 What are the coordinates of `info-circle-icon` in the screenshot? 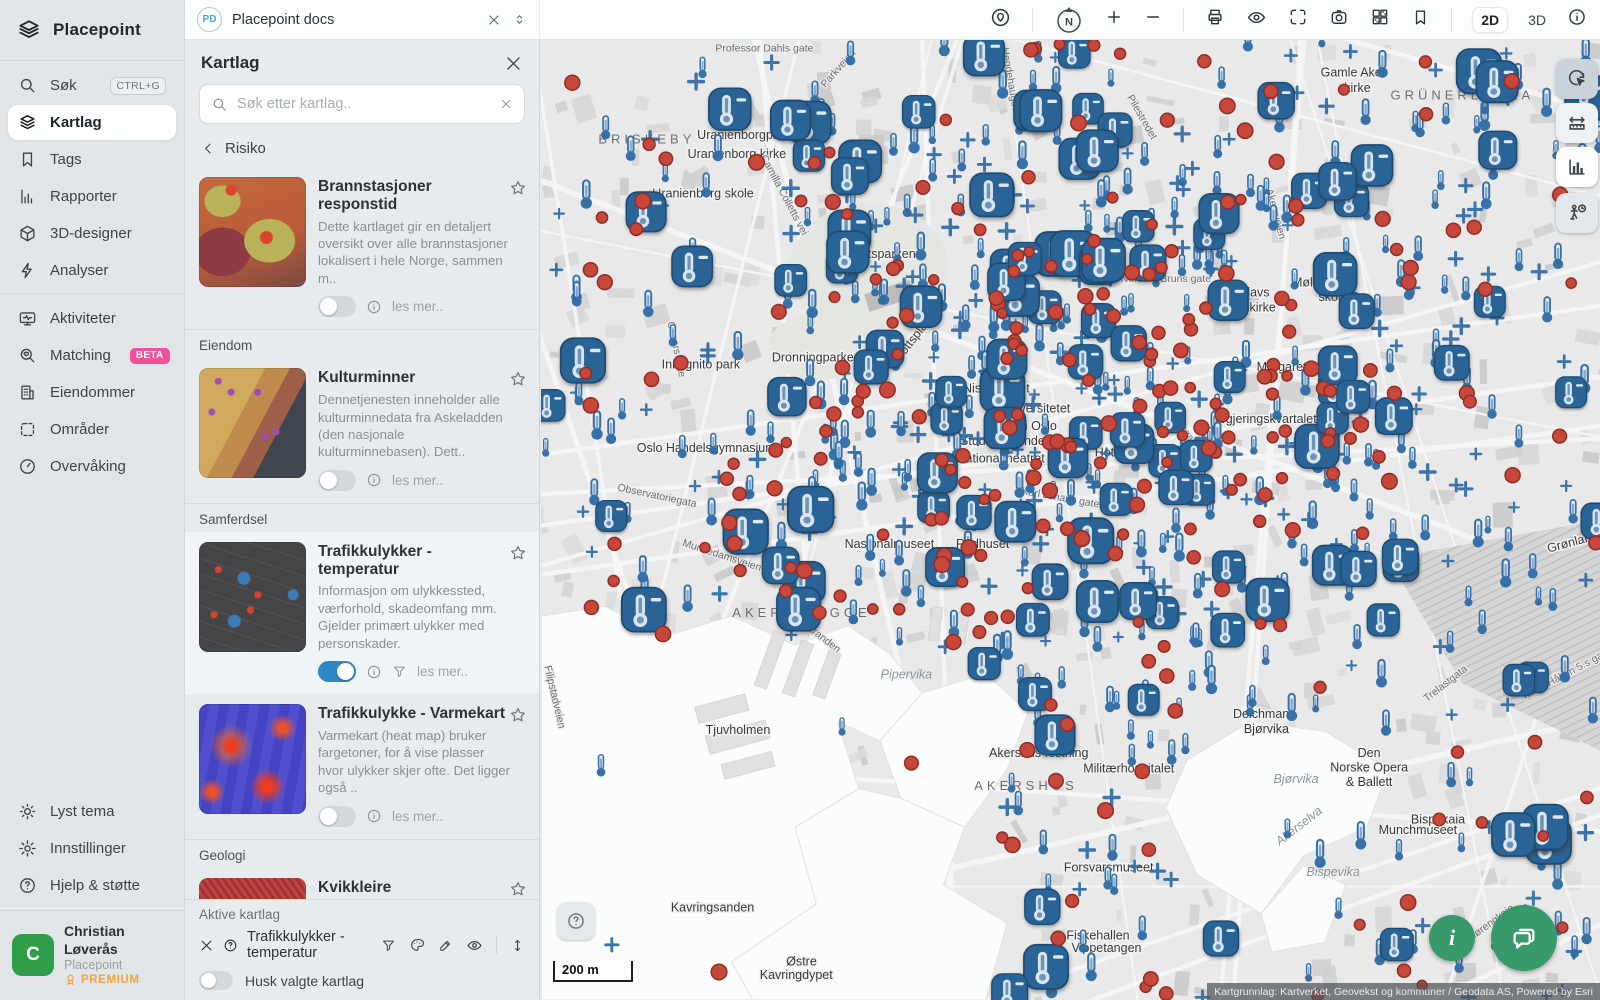 It's located at (374, 307).